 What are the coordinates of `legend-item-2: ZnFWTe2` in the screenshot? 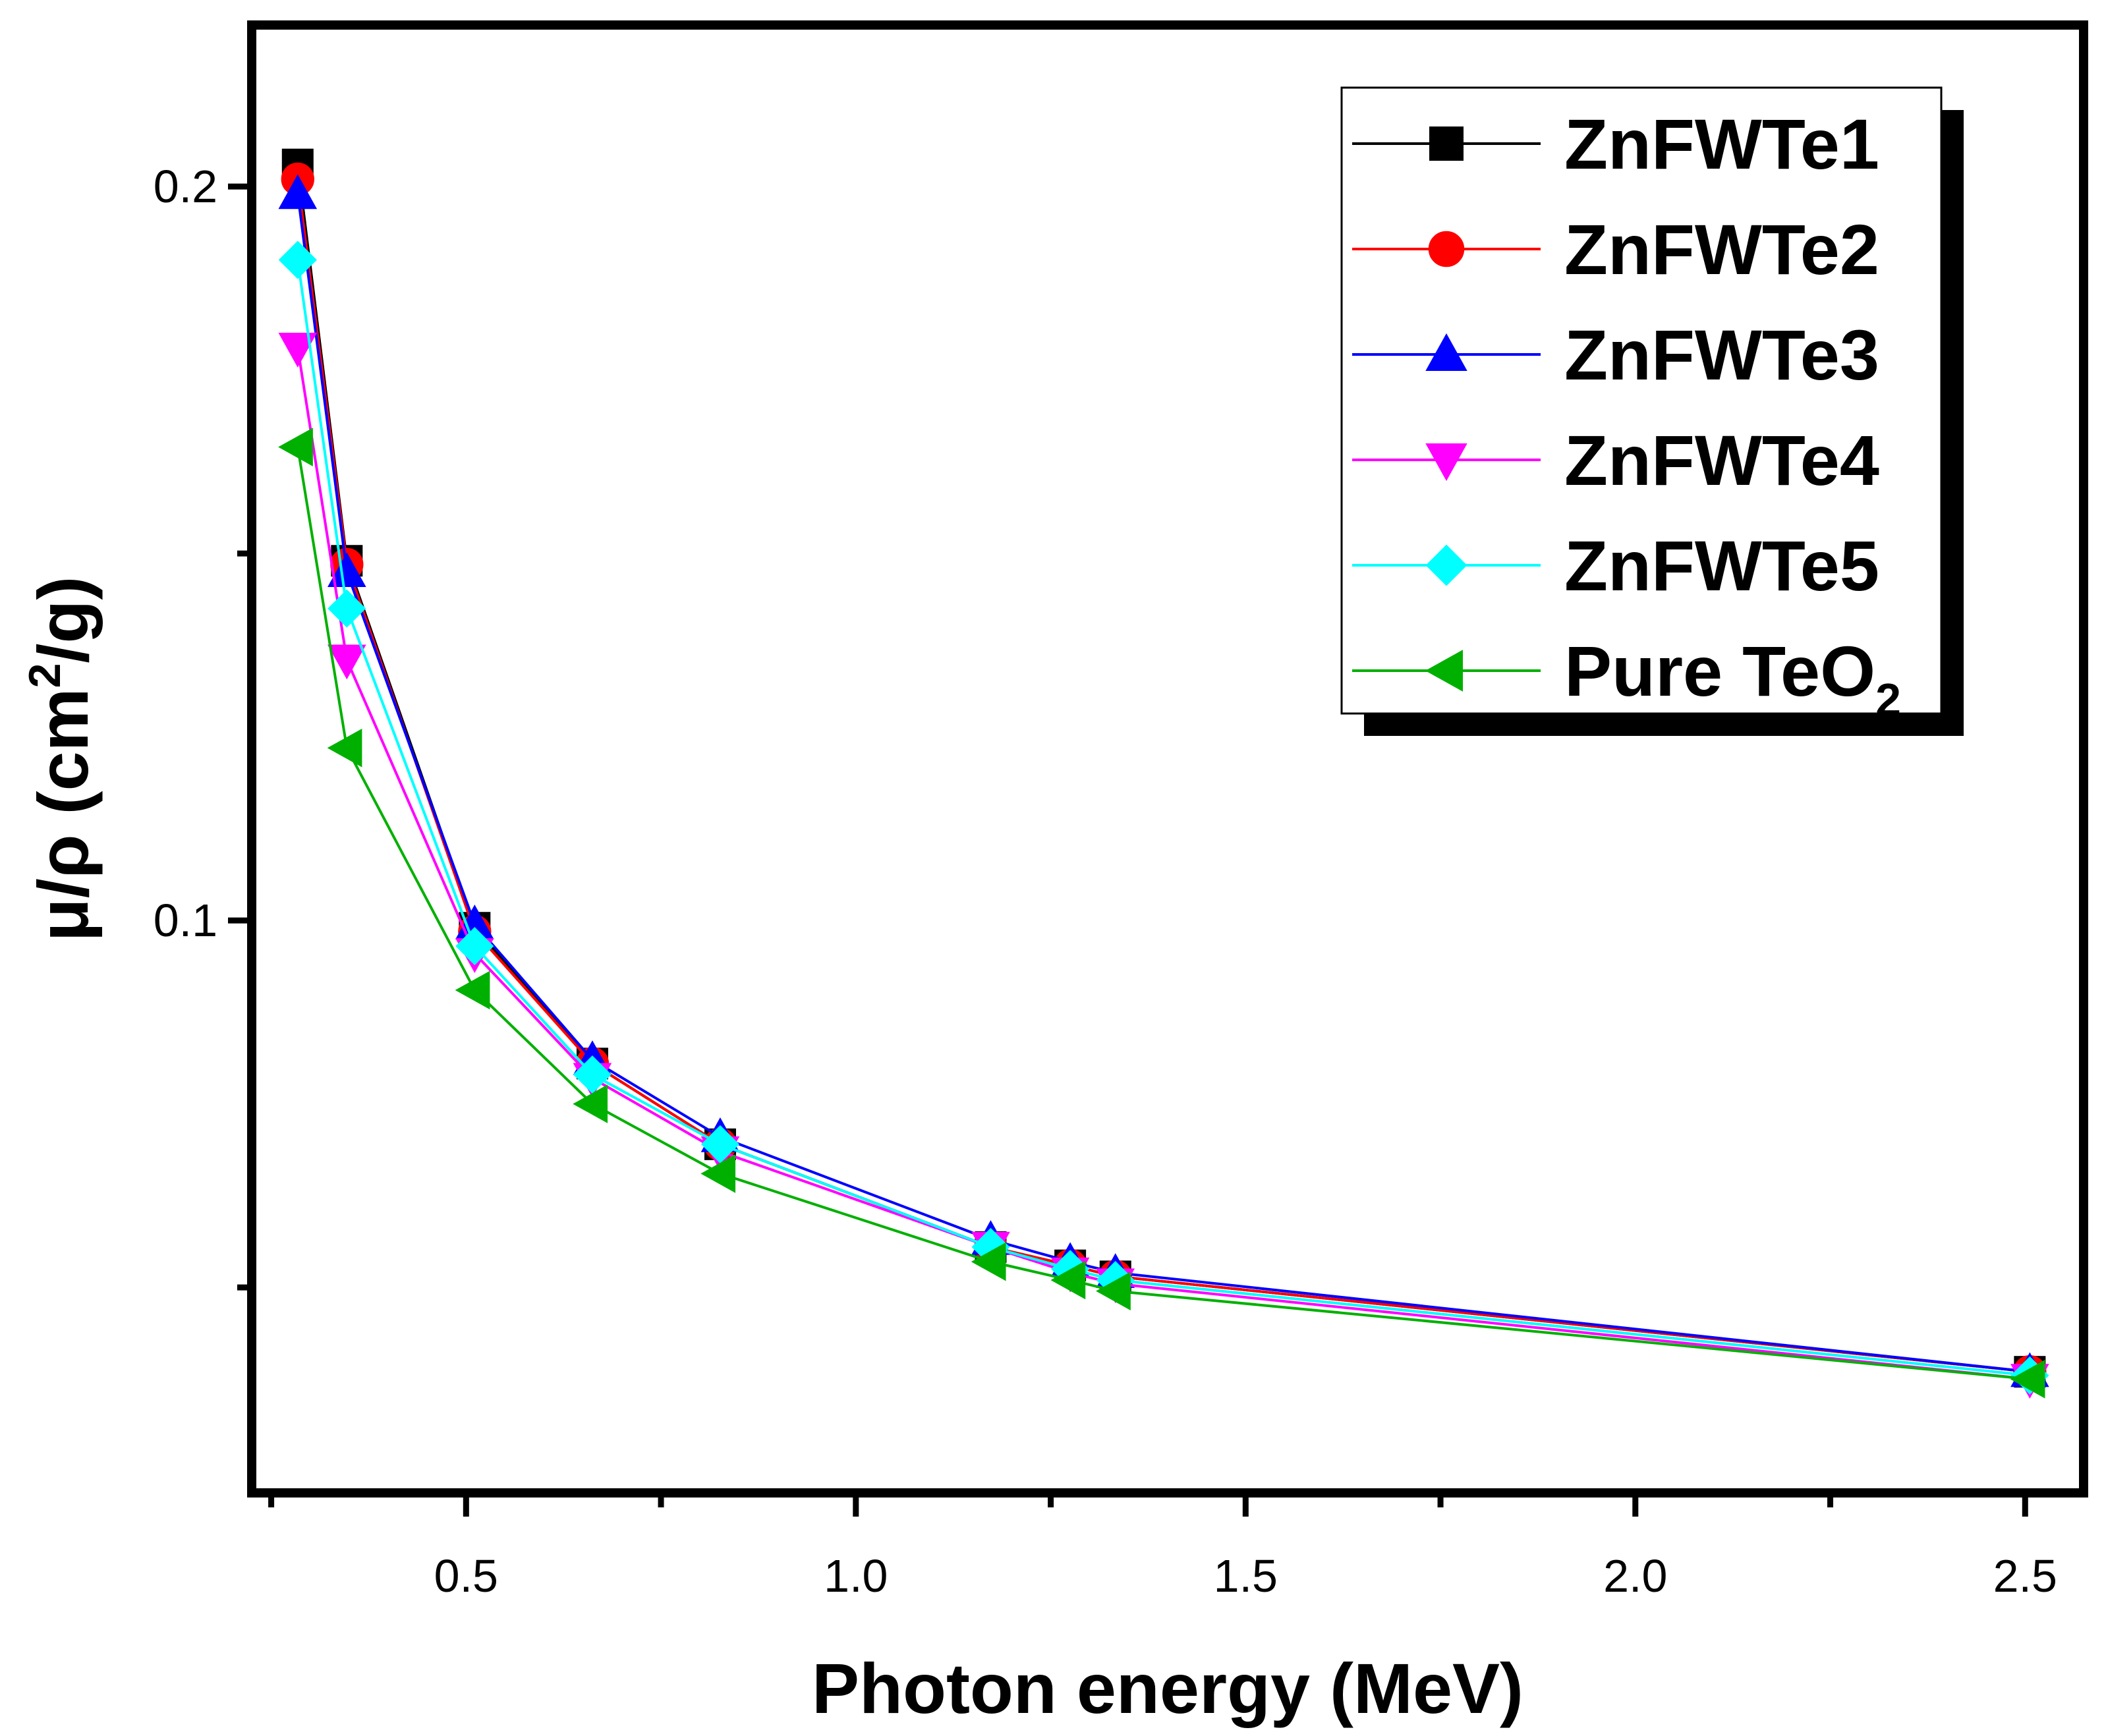 It's located at (1615, 249).